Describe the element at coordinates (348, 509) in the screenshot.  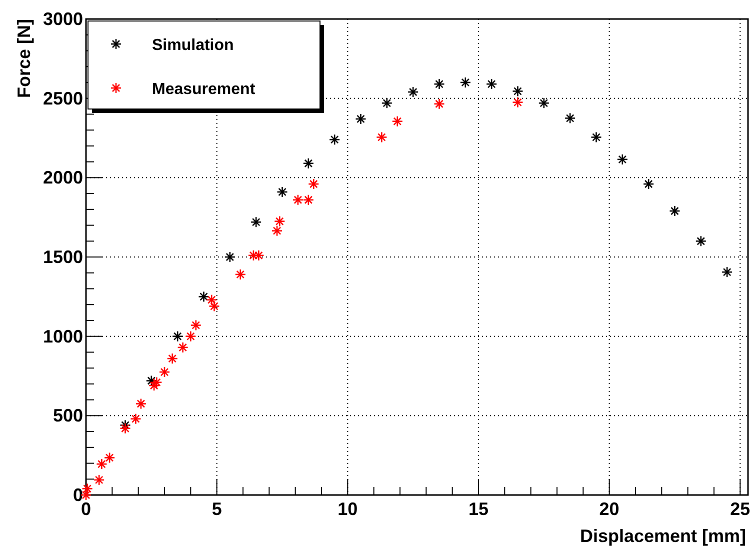
I see `x-tick-label: 10` at that location.